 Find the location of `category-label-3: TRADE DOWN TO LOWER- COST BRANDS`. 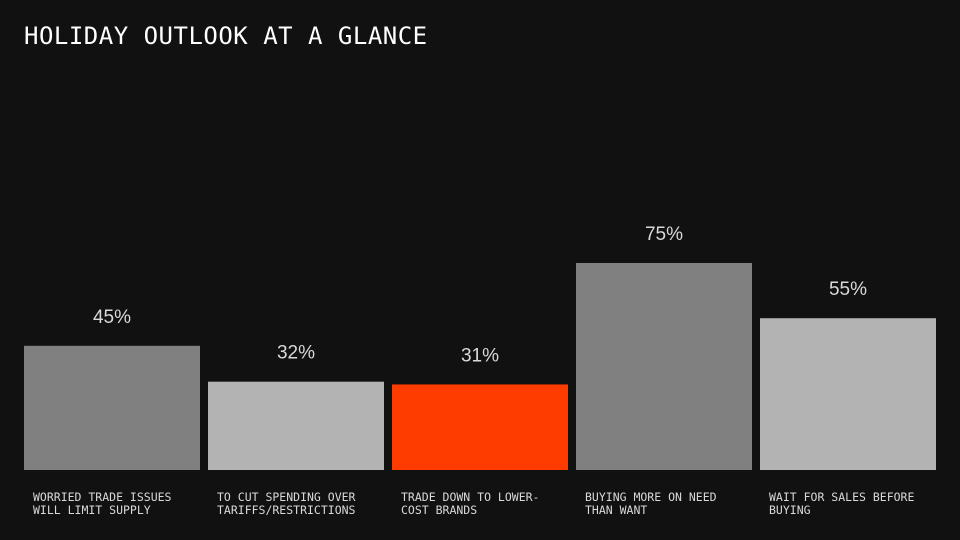

category-label-3: TRADE DOWN TO LOWER- COST BRANDS is located at coordinates (470, 503).